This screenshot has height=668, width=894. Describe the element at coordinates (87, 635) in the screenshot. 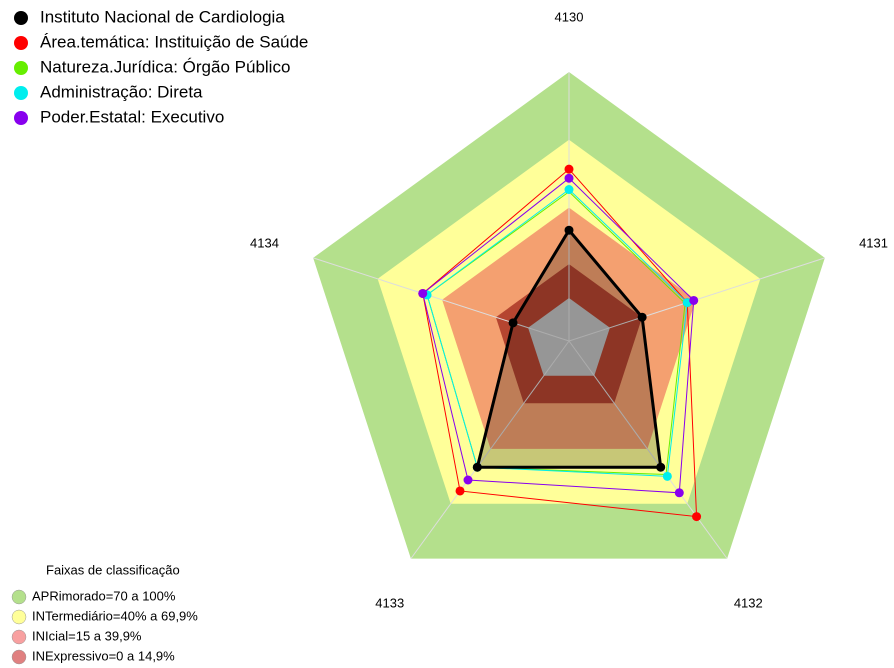

I see `band-legend-label: INIcial=15 a 39,9%` at that location.